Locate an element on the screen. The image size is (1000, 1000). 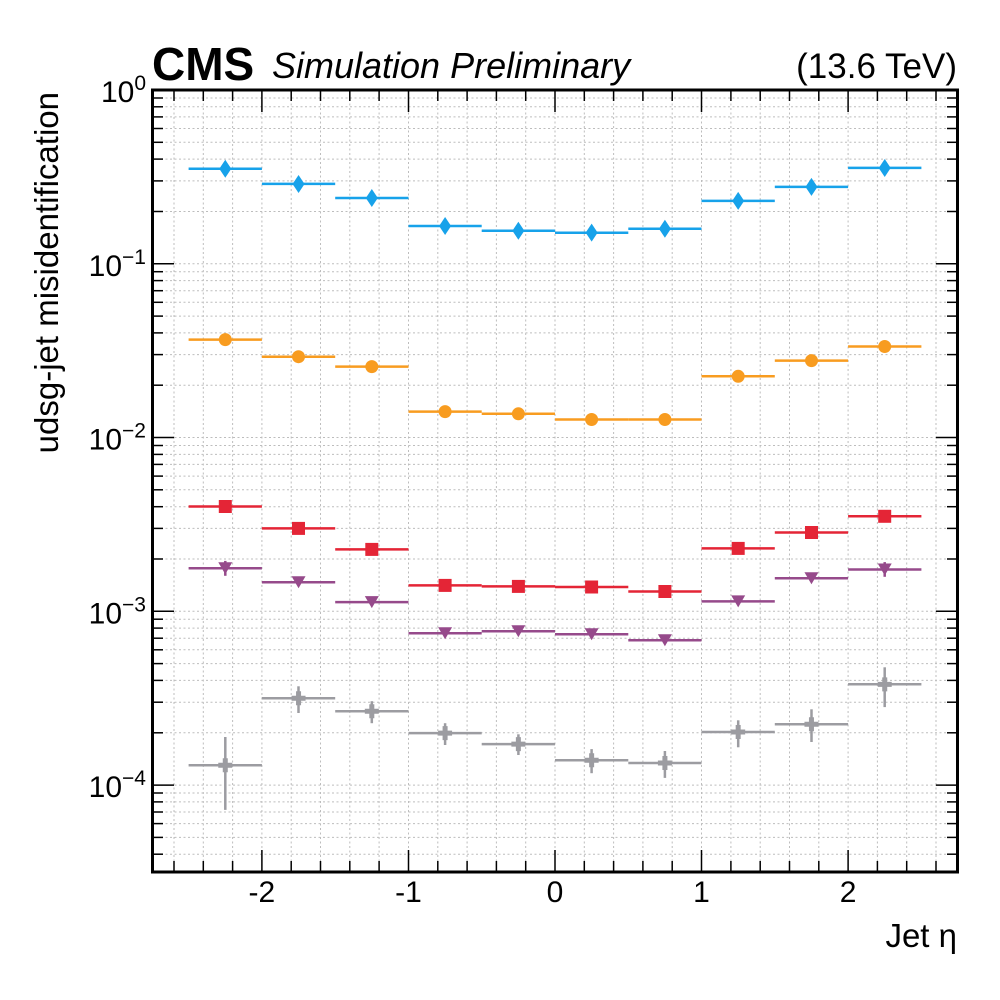
x-tick-label: -2 is located at coordinates (262, 892).